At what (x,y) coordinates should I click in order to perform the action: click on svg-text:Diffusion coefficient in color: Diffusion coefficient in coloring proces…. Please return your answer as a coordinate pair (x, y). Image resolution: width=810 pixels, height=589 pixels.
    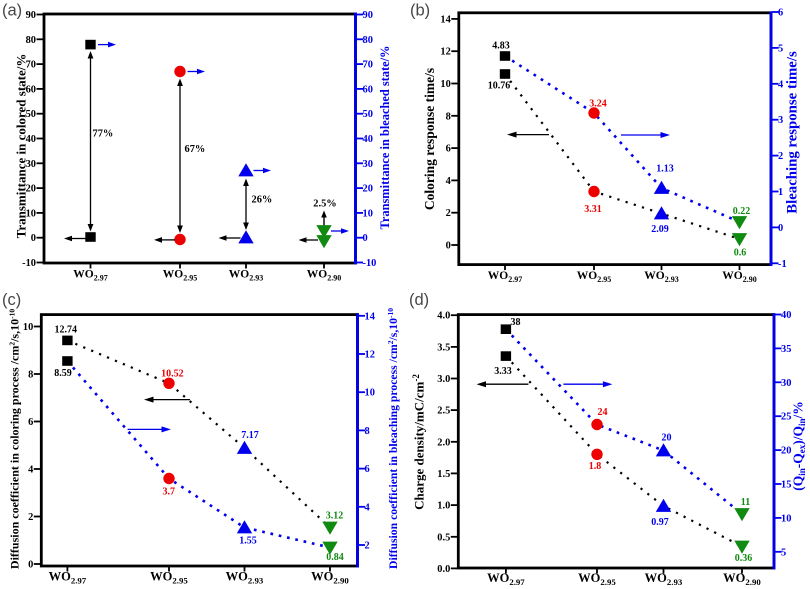
    Looking at the image, I should click on (14, 439).